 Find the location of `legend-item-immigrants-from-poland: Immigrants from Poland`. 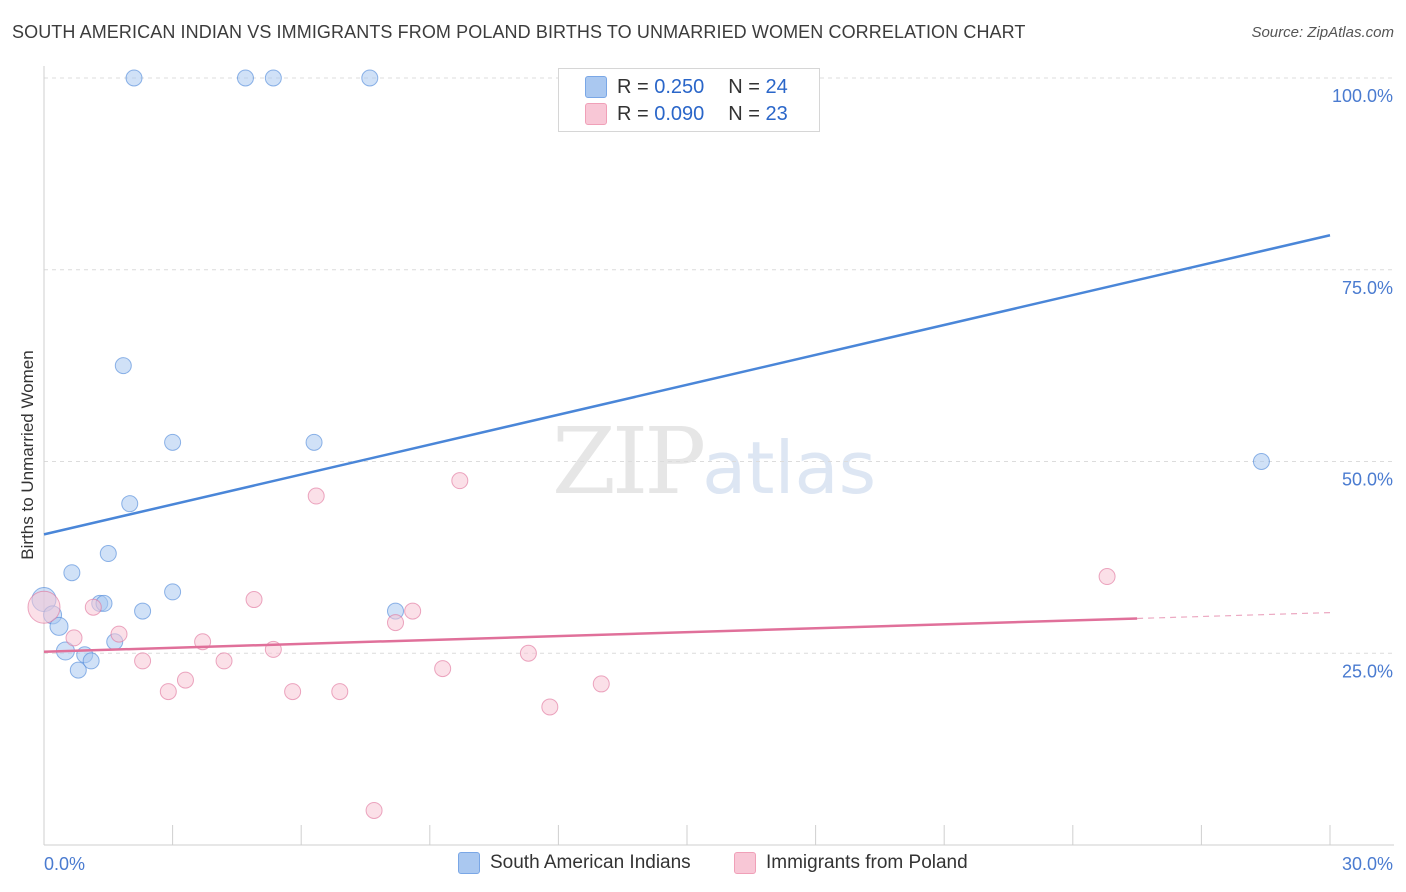

legend-item-immigrants-from-poland: Immigrants from Poland is located at coordinates (851, 863).